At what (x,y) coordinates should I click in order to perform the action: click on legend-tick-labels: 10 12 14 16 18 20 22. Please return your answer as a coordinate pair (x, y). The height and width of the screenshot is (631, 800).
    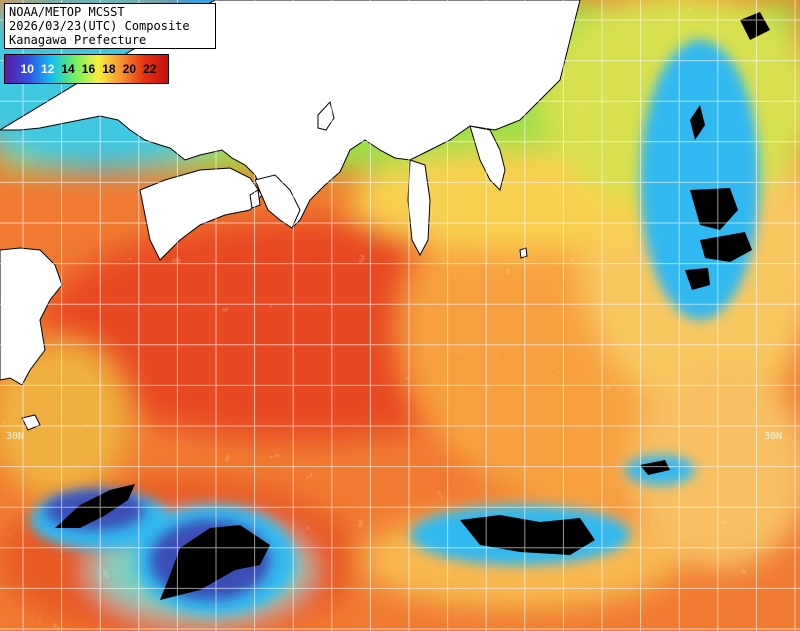
    Looking at the image, I should click on (86, 69).